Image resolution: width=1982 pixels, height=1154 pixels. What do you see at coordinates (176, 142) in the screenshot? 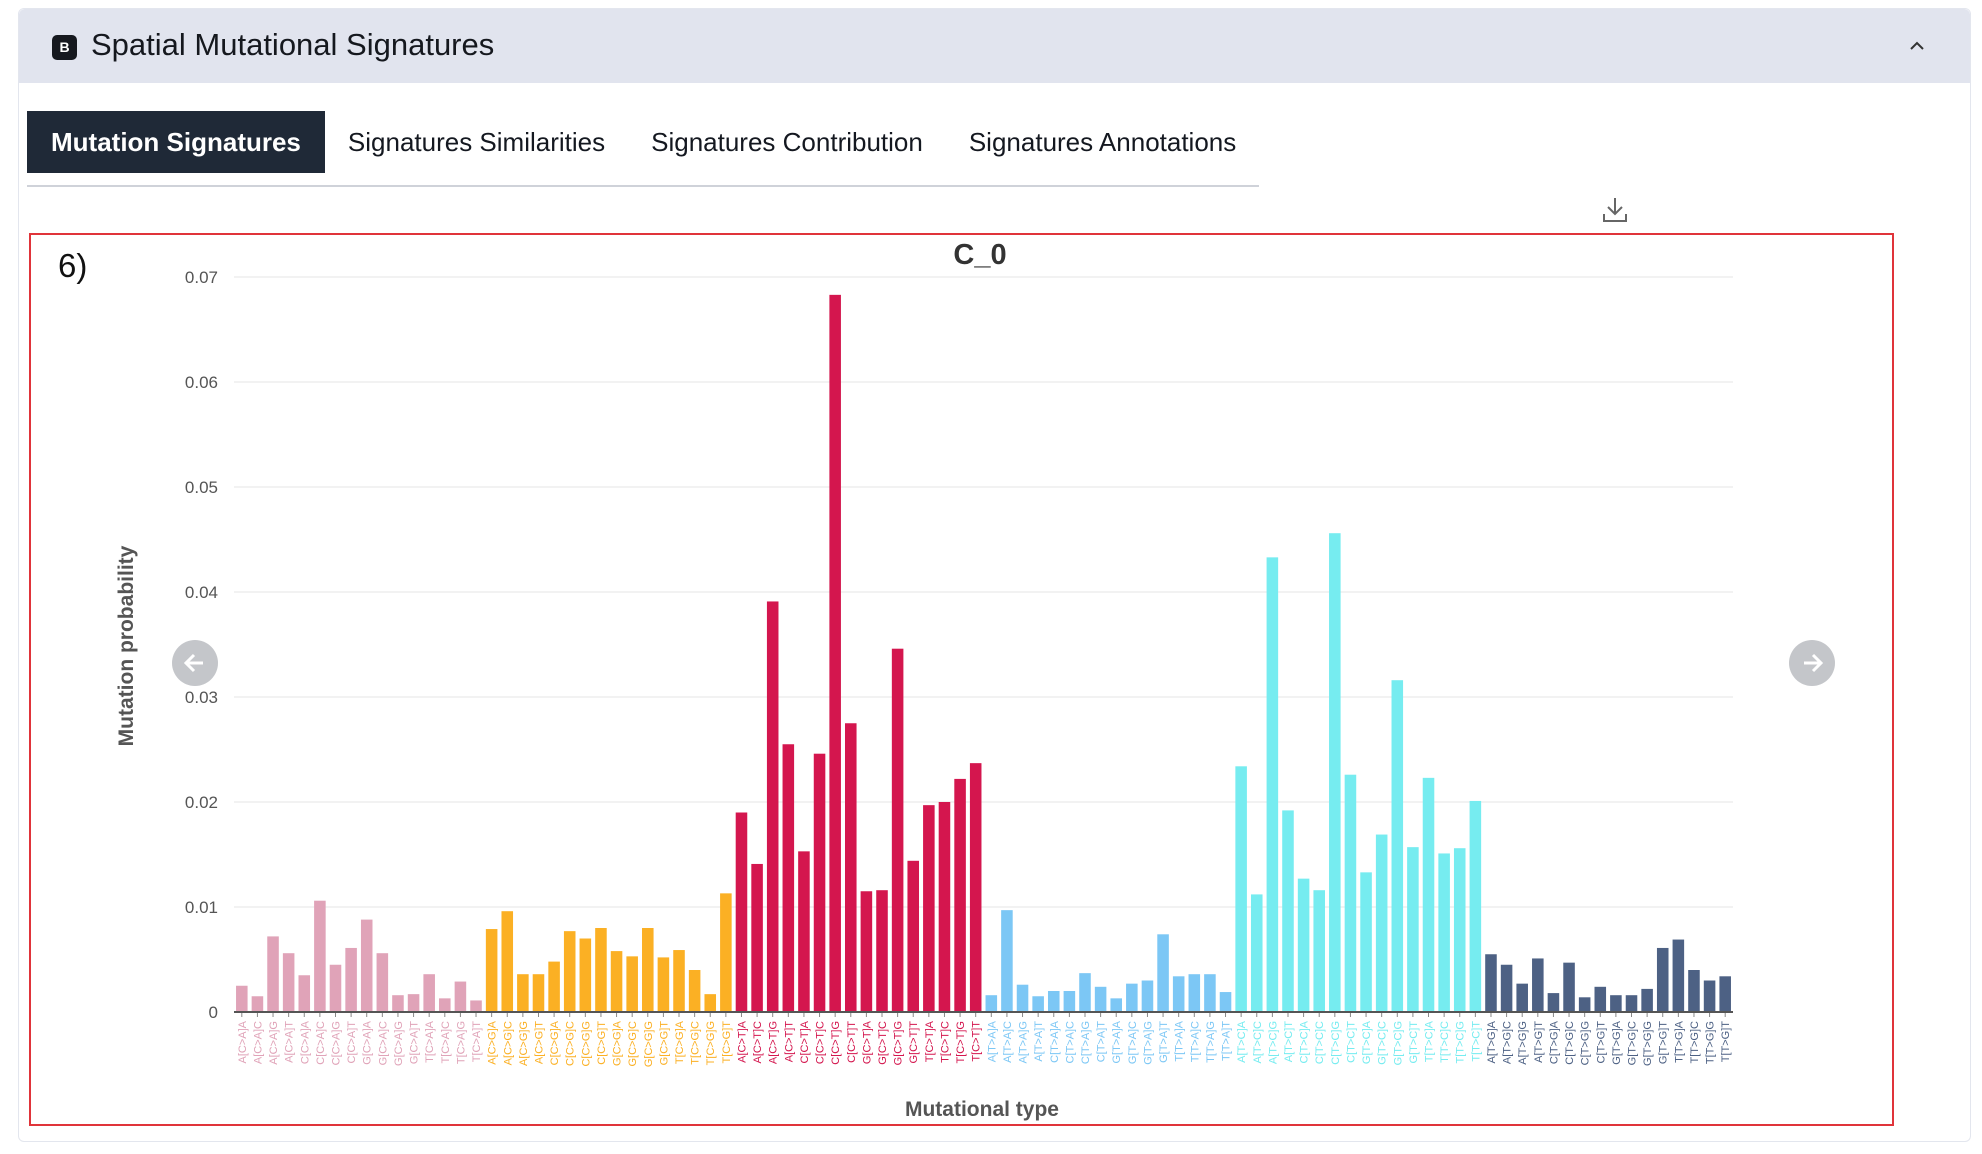
I see `tab-mutation-signatures: Mutation Signatures` at bounding box center [176, 142].